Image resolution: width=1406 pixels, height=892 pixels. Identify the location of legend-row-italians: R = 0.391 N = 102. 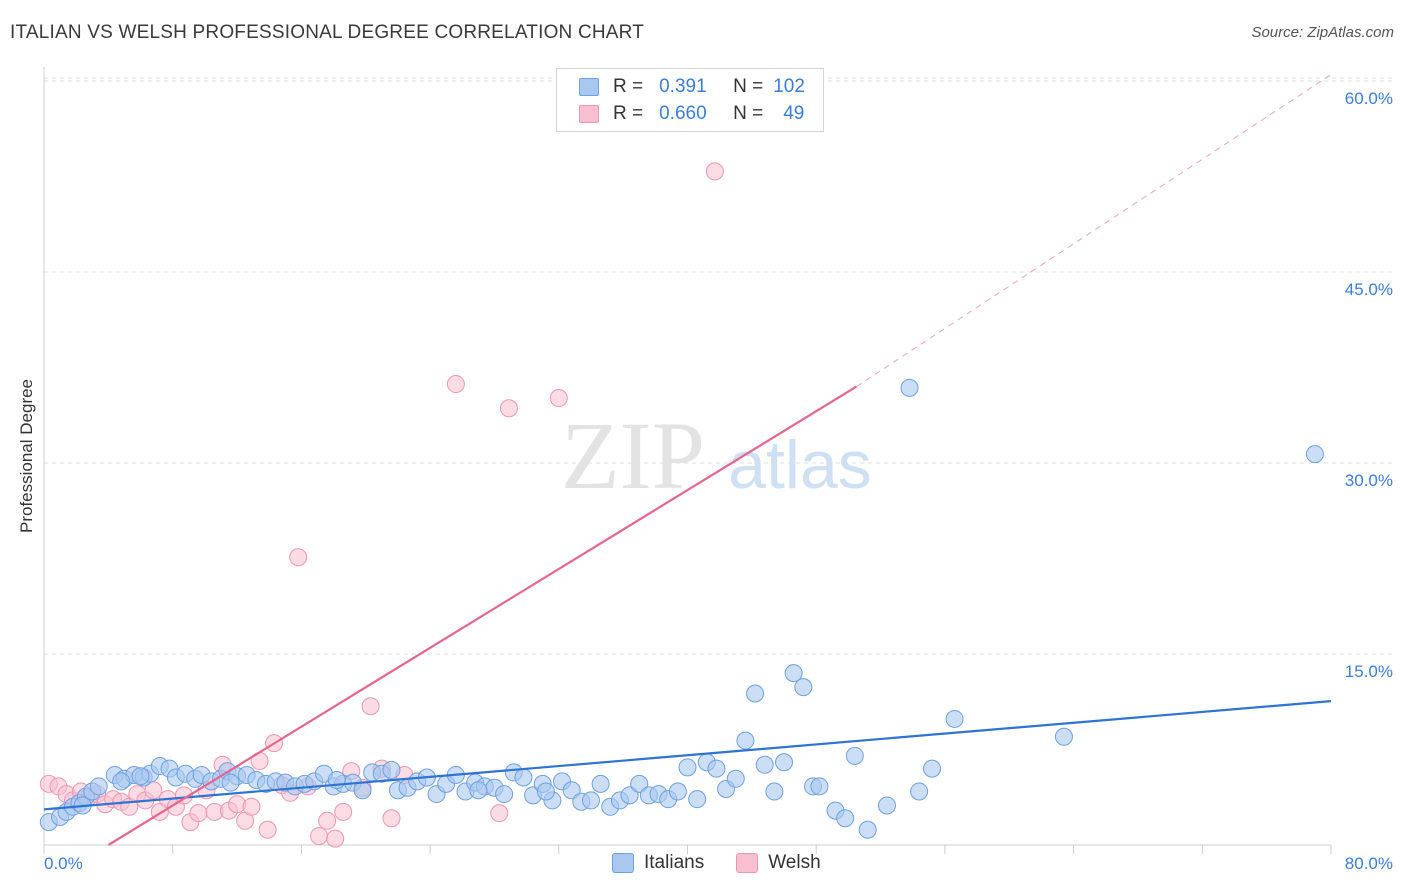
(692, 87).